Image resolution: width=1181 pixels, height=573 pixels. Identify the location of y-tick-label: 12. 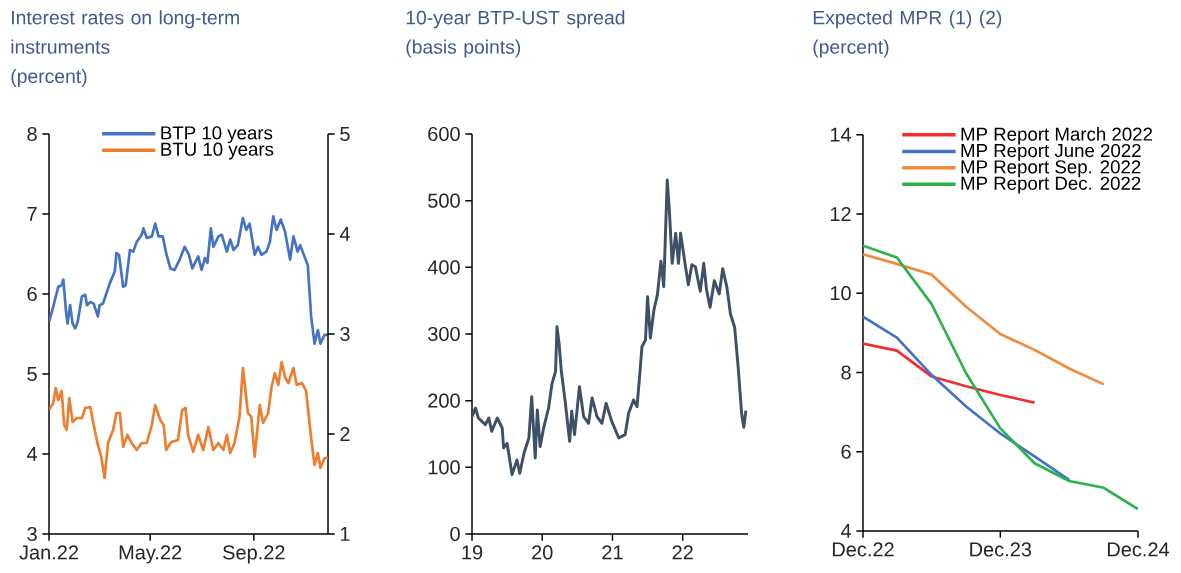
(840, 213).